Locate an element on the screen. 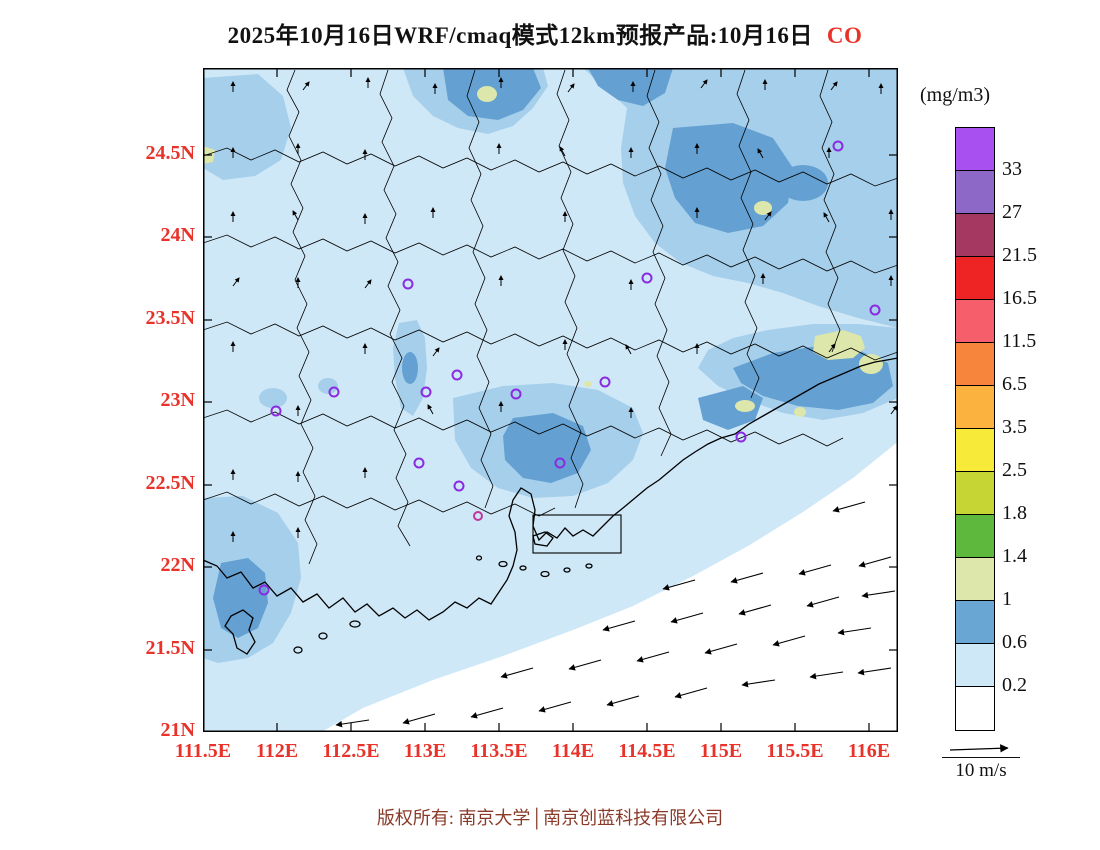 This screenshot has height=850, width=1100. legend-tick-label: 1 is located at coordinates (1007, 599).